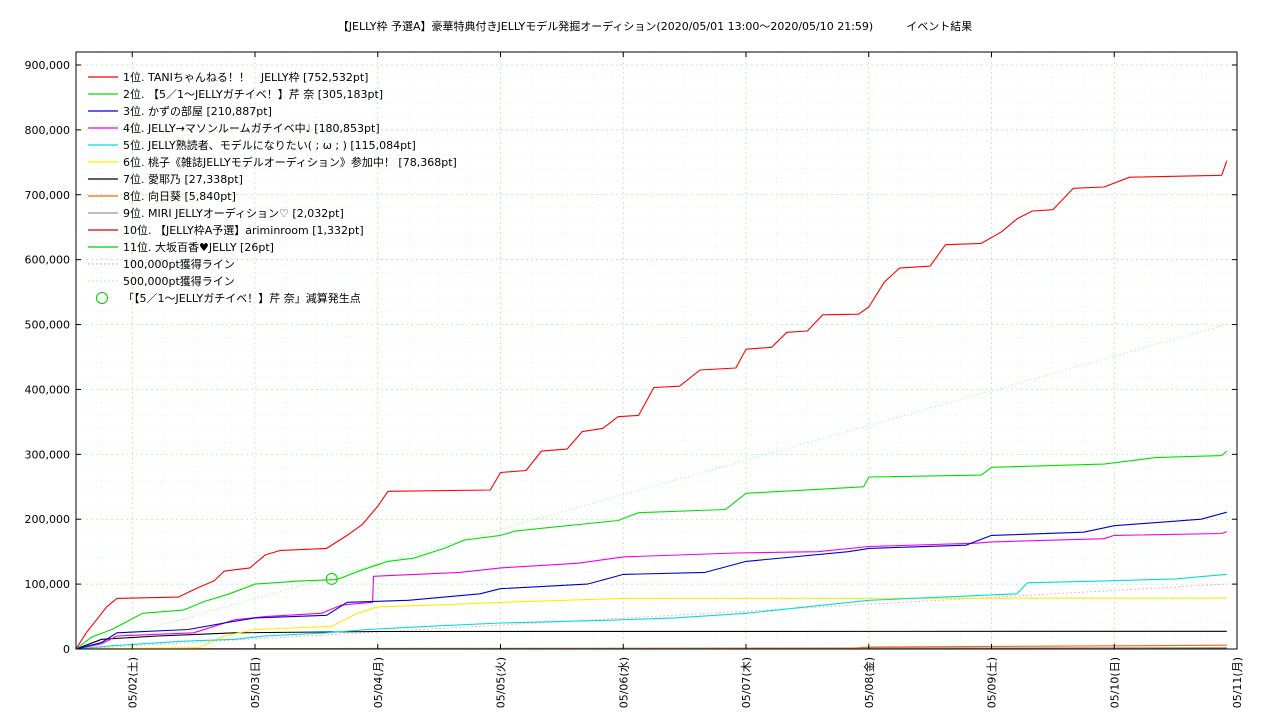 This screenshot has width=1280, height=720. What do you see at coordinates (66, 649) in the screenshot?
I see `y-tick-label: 0` at bounding box center [66, 649].